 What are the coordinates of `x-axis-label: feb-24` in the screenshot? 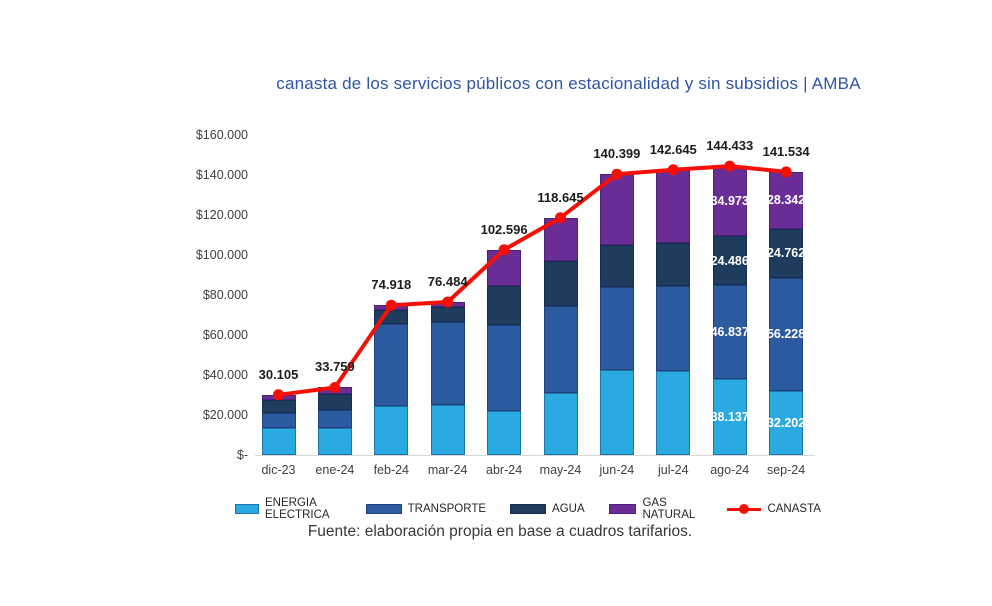 It's located at (391, 470).